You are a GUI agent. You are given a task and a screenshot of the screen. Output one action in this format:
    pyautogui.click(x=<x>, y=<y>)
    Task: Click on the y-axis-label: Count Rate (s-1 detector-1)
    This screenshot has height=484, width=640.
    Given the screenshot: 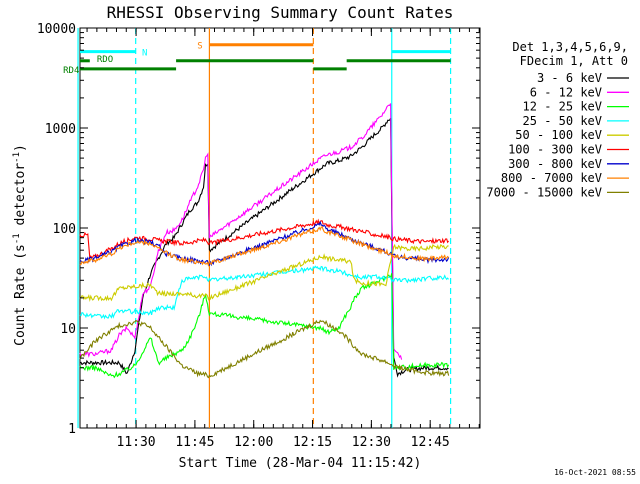 What is the action you would take?
    pyautogui.click(x=20, y=245)
    